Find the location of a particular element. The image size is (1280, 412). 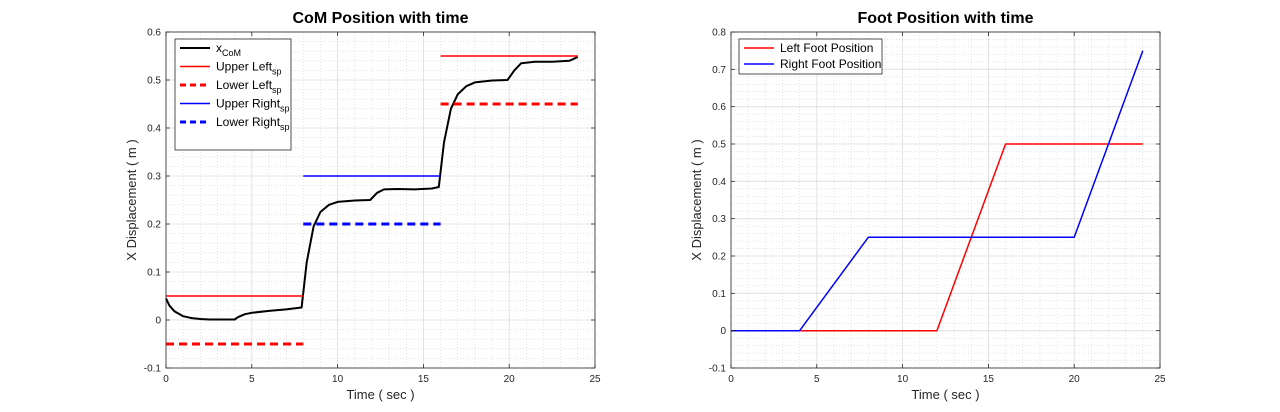

legend-label-1: xCoM is located at coordinates (228, 49).